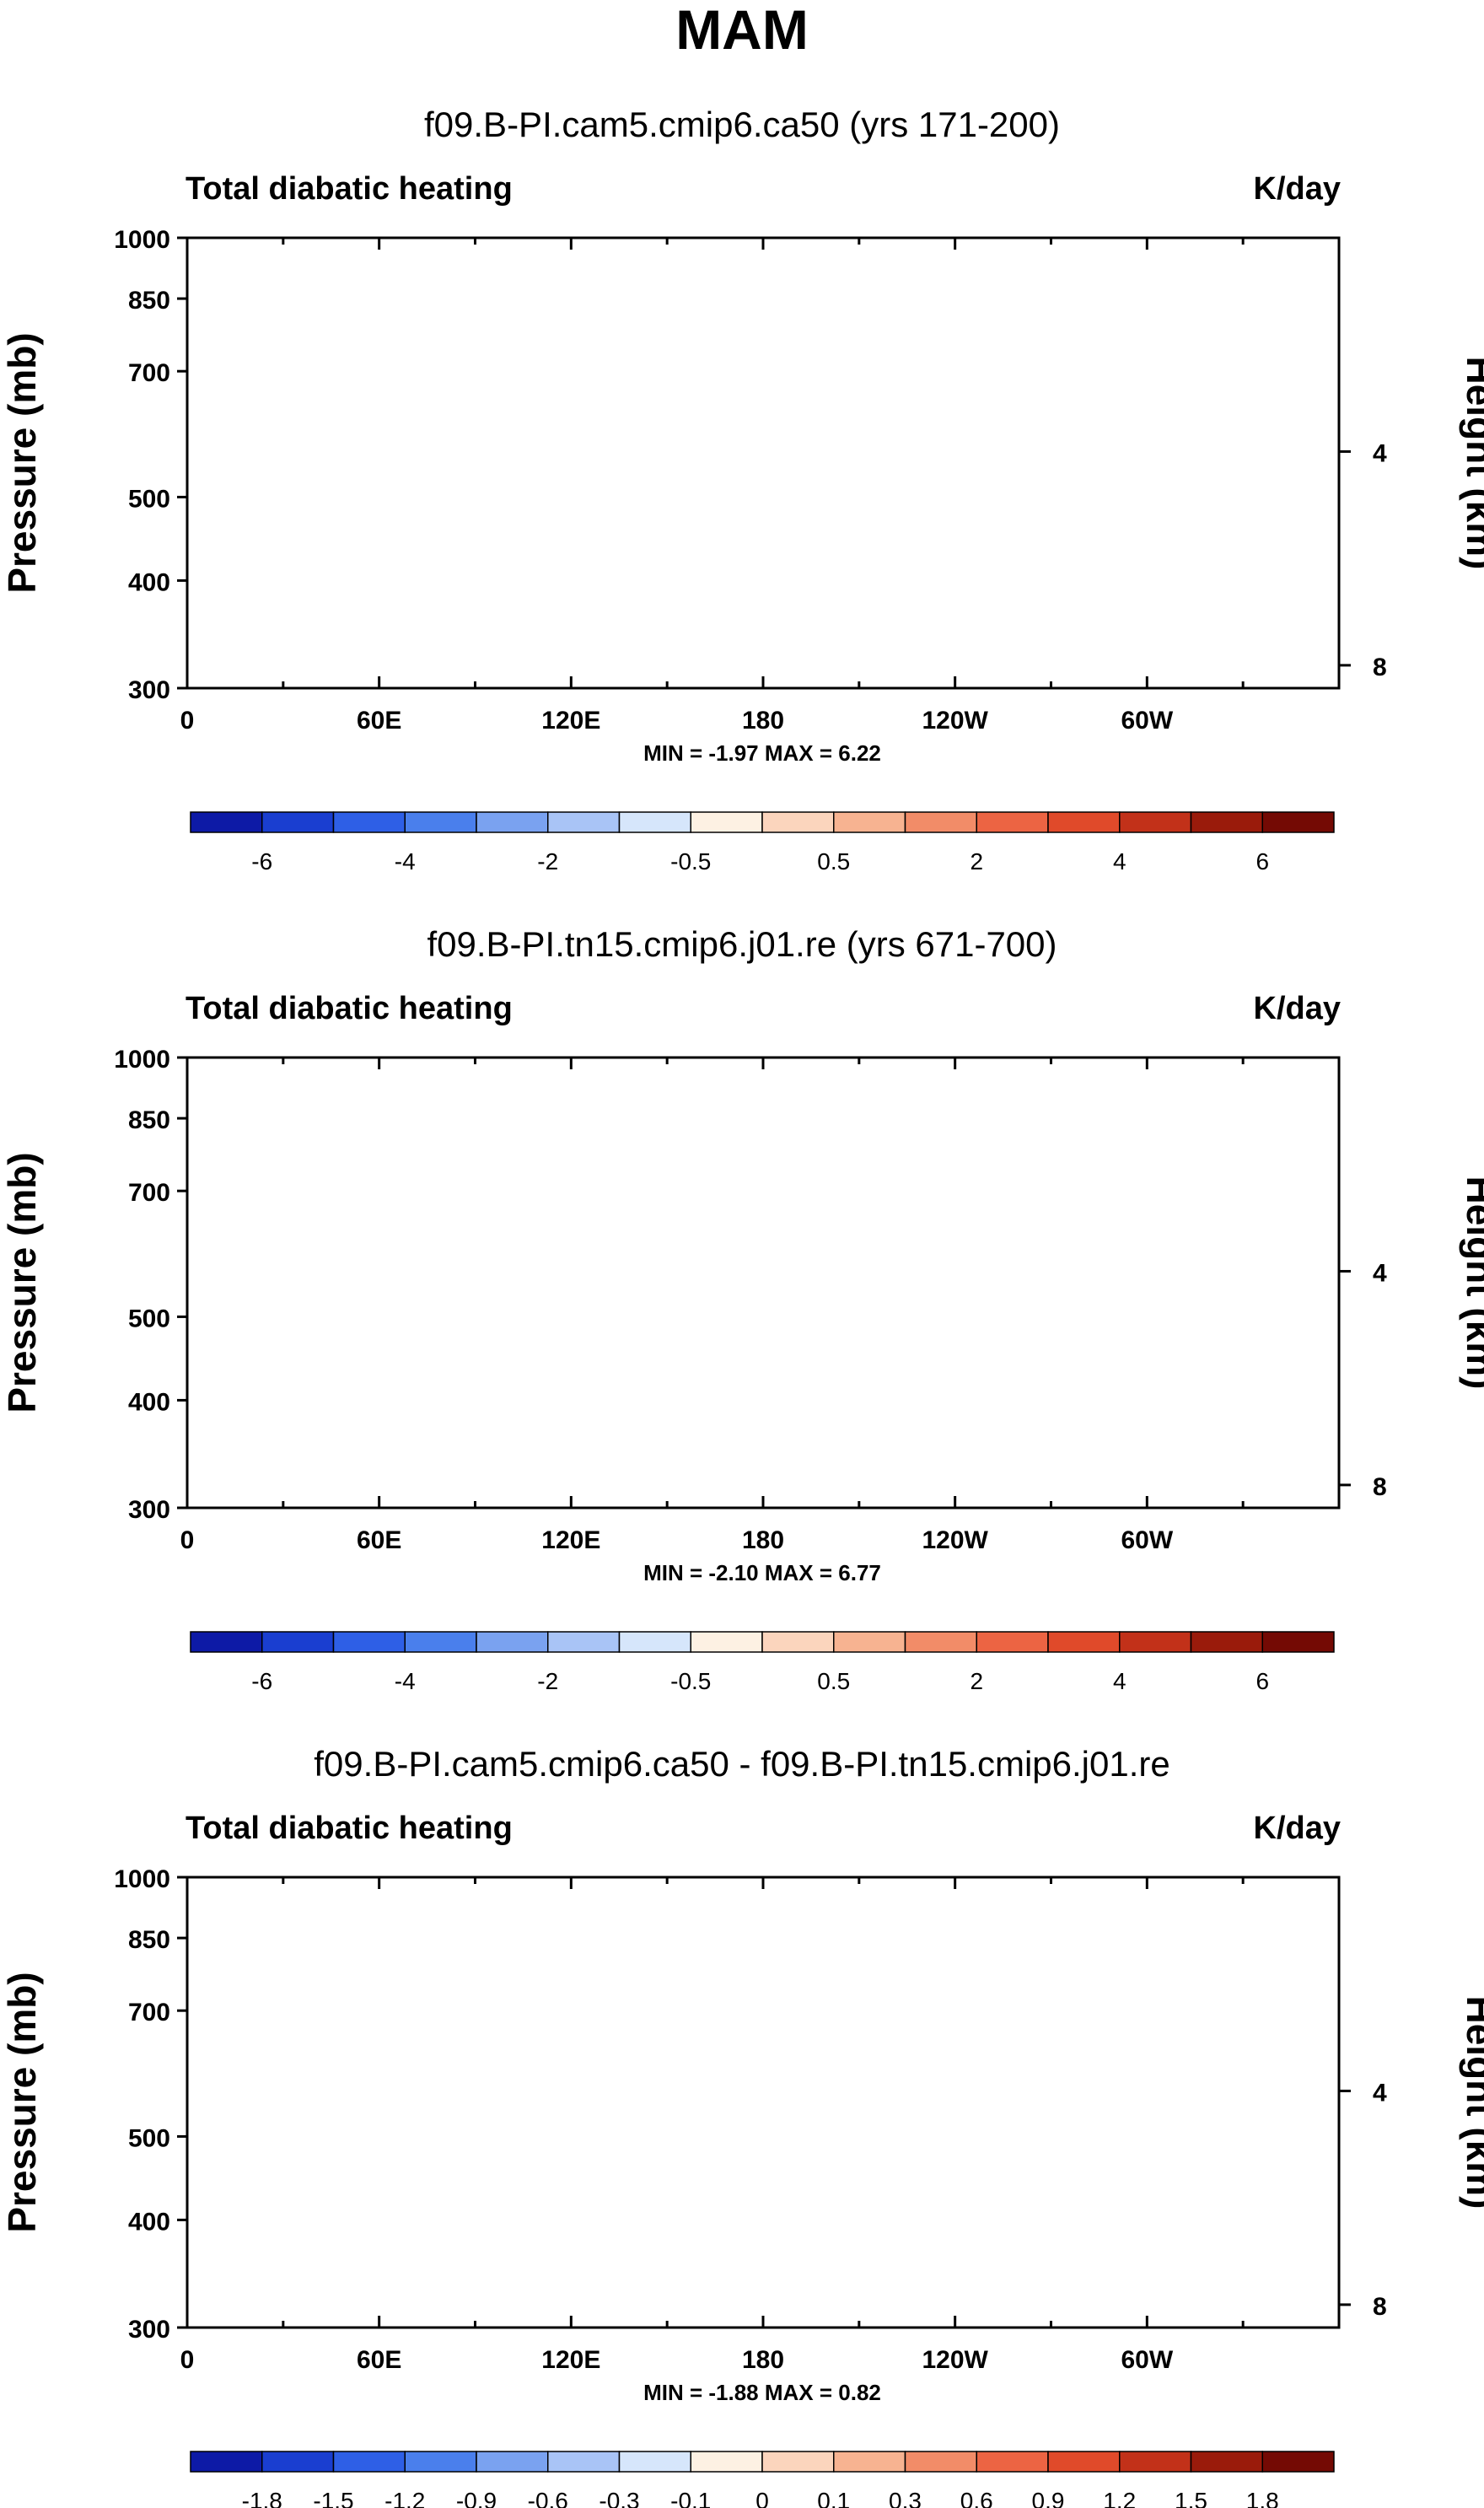 This screenshot has height=2508, width=1484. Describe the element at coordinates (570, 721) in the screenshot. I see `x-tick-label: 120E` at that location.